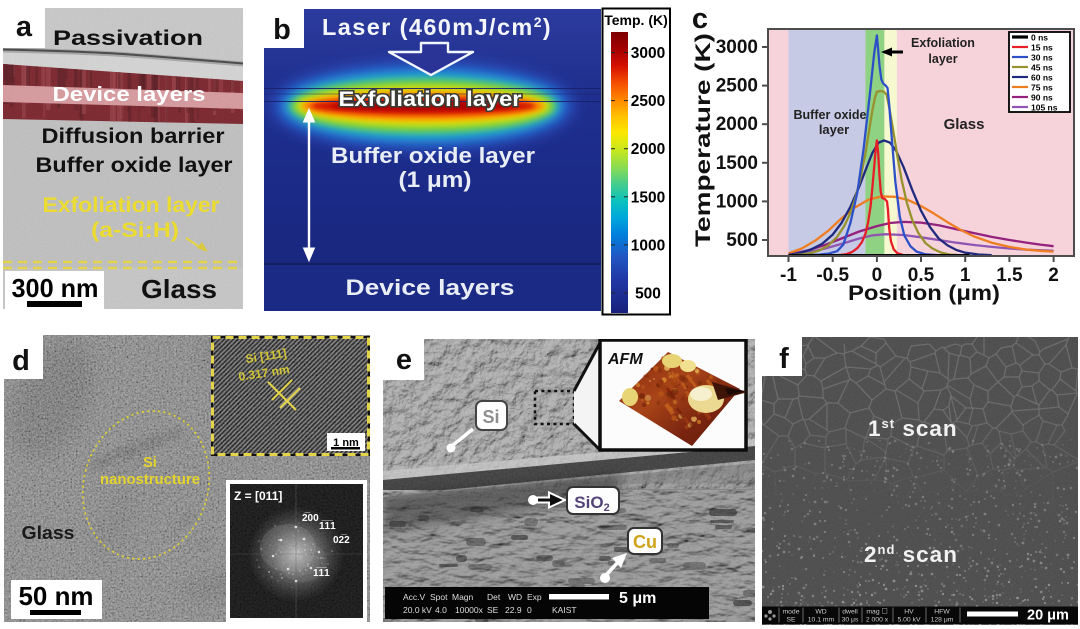  Describe the element at coordinates (513, 610) in the screenshot. I see `svg-text: 22.9` at that location.